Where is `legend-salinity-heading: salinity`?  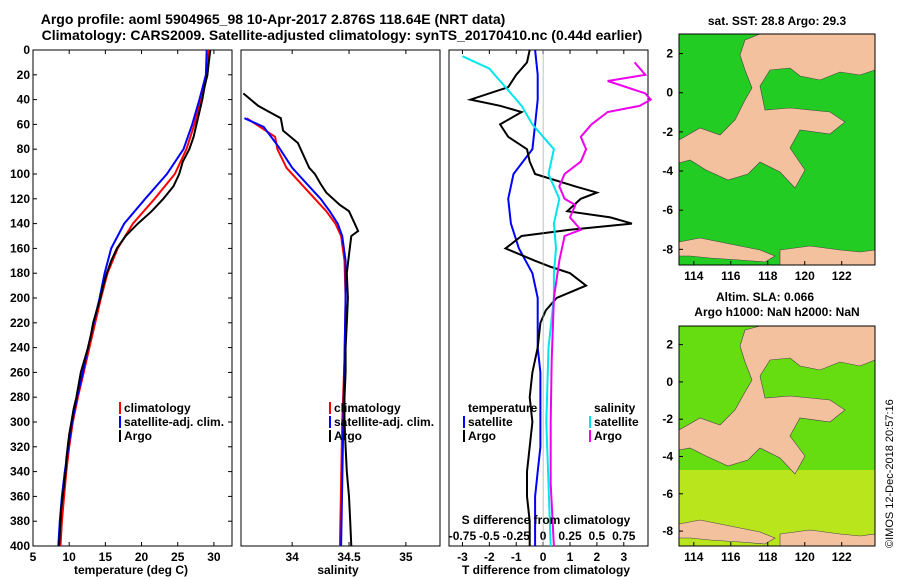 legend-salinity-heading: salinity is located at coordinates (615, 408).